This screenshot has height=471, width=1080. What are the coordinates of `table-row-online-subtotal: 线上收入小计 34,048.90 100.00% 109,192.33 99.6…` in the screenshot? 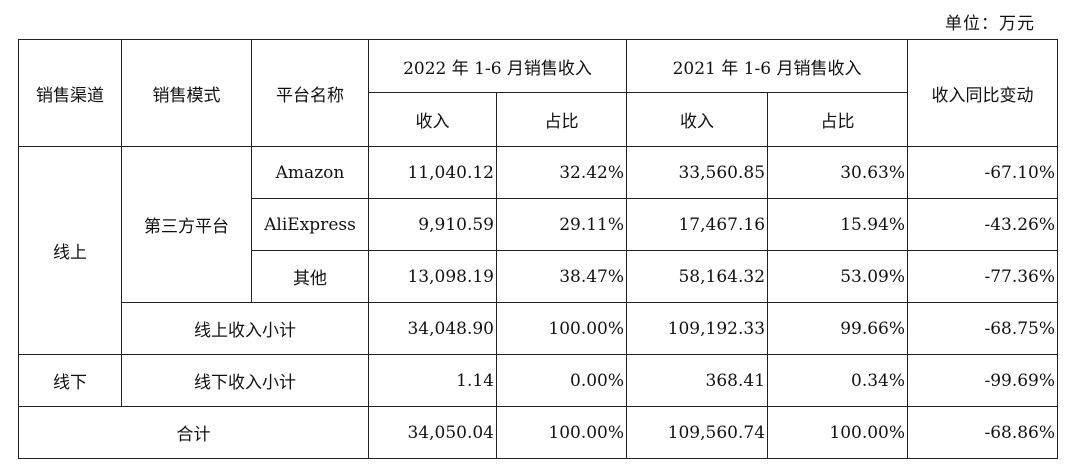 It's located at (539, 328).